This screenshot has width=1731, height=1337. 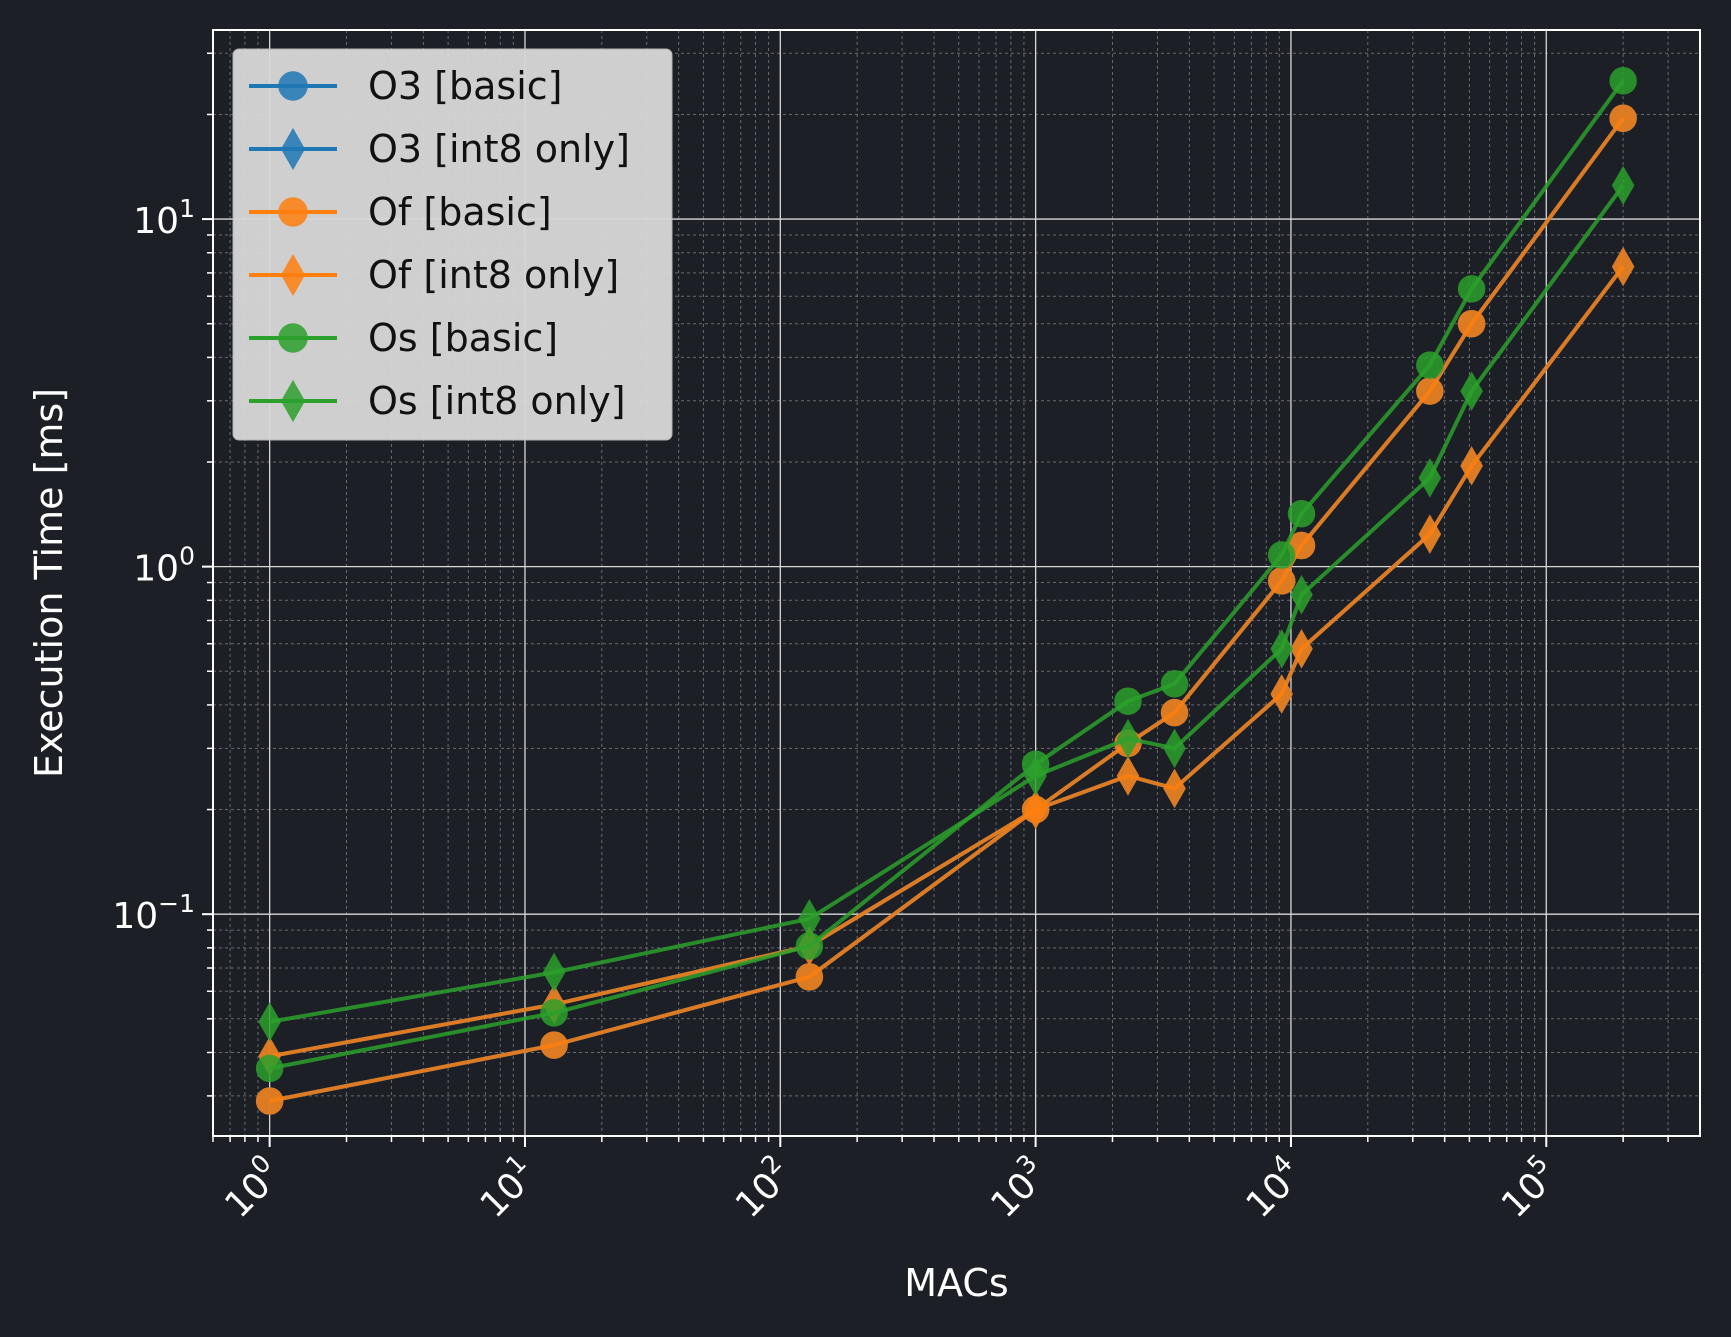 What do you see at coordinates (956, 1283) in the screenshot?
I see `x-axis-label: MACs` at bounding box center [956, 1283].